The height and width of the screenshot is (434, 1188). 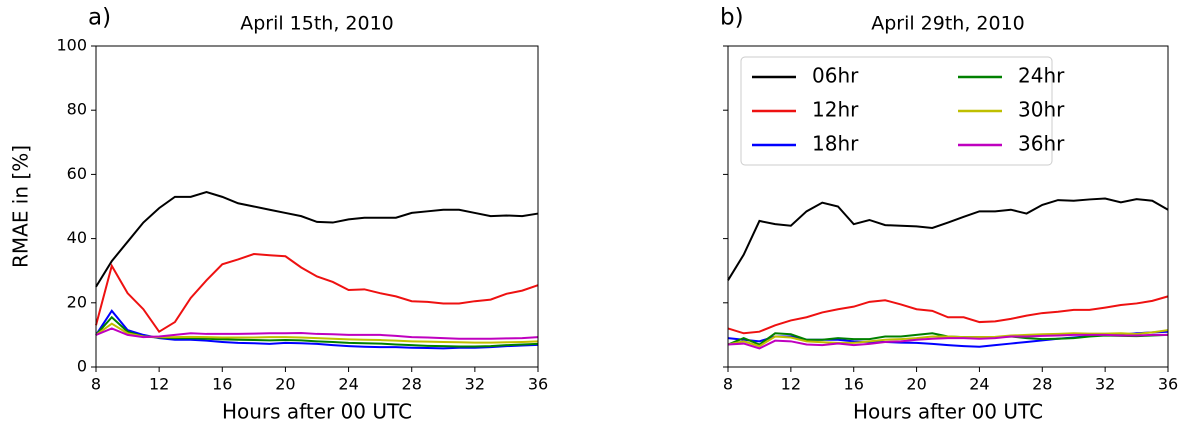 What do you see at coordinates (835, 110) in the screenshot?
I see `legend-label: 12hr` at bounding box center [835, 110].